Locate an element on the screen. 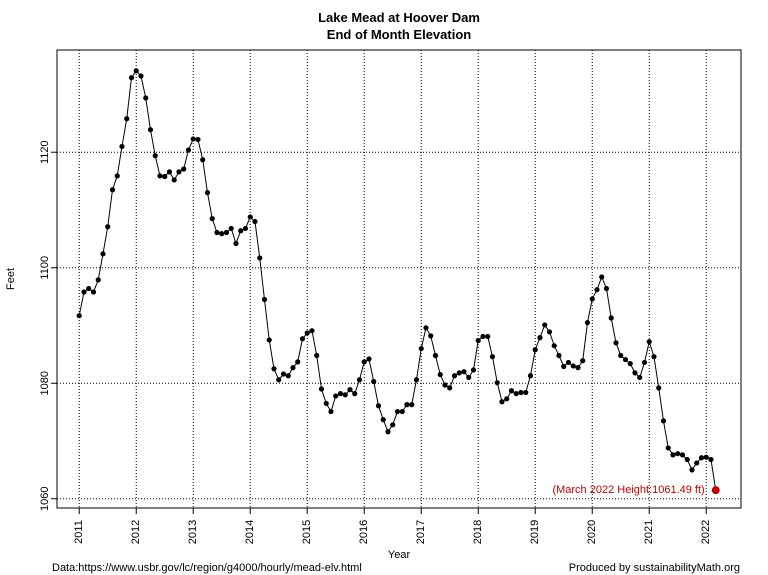  x-tick-label: 2011 is located at coordinates (79, 532).